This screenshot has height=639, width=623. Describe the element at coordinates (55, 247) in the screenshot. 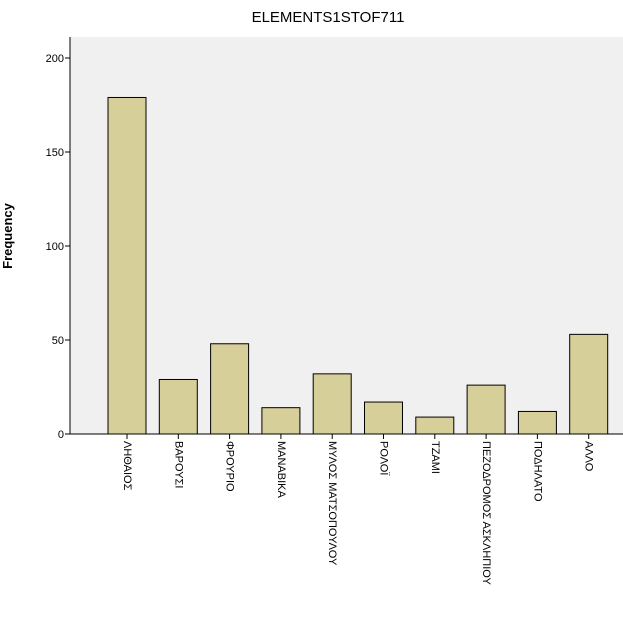

I see `y-tick-label: 100` at that location.